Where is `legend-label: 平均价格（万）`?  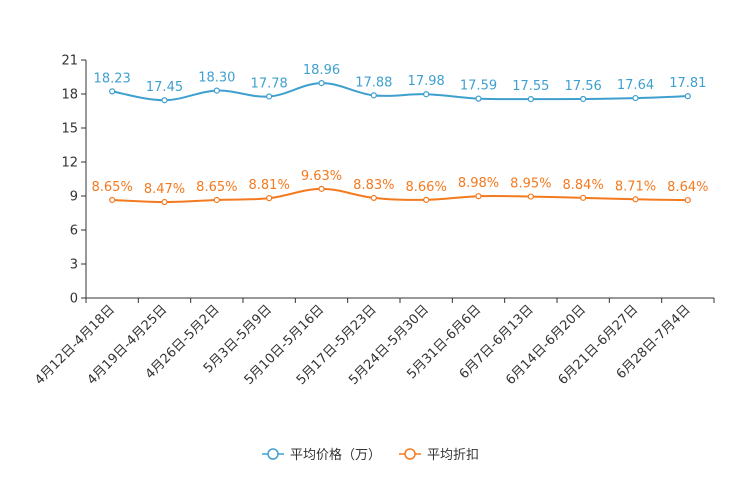 legend-label: 平均价格（万） is located at coordinates (335, 455).